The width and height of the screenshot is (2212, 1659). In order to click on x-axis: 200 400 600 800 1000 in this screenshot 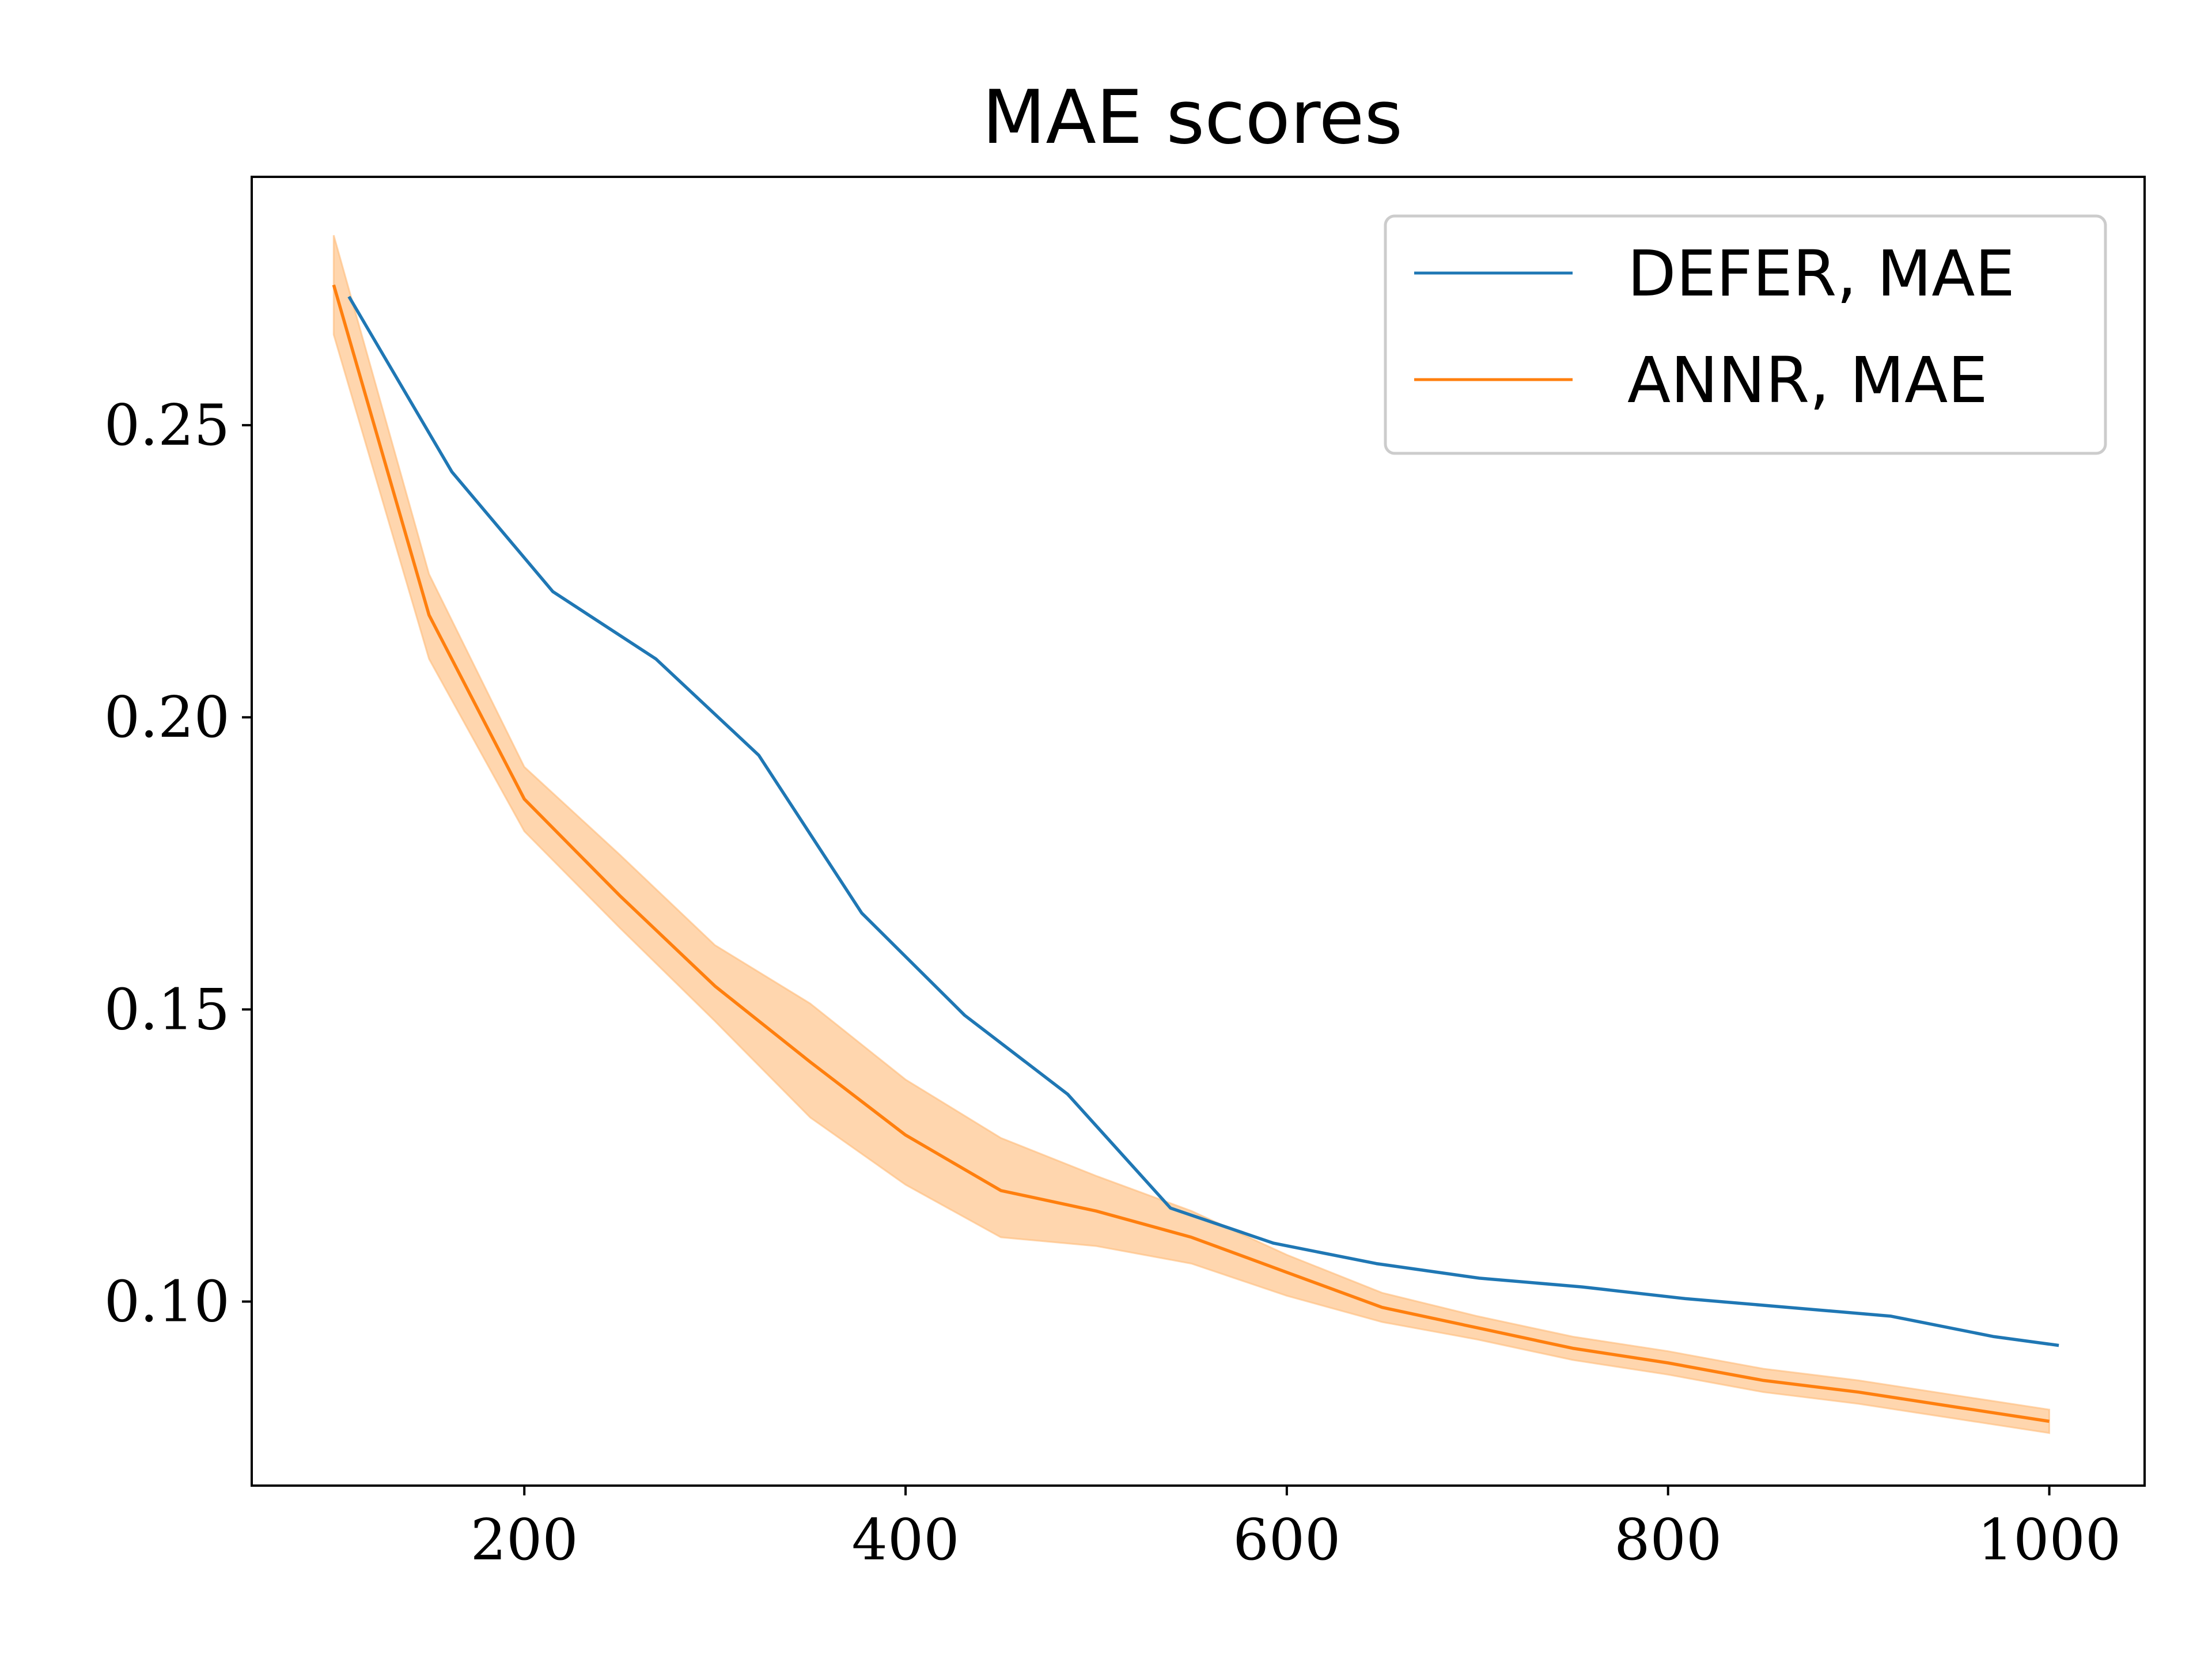, I will do `click(1296, 1529)`.